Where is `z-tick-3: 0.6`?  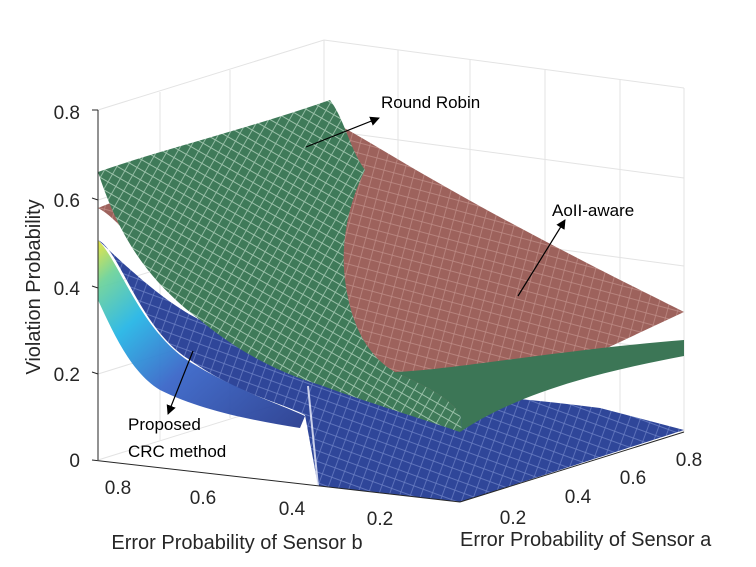
z-tick-3: 0.6 is located at coordinates (67, 201).